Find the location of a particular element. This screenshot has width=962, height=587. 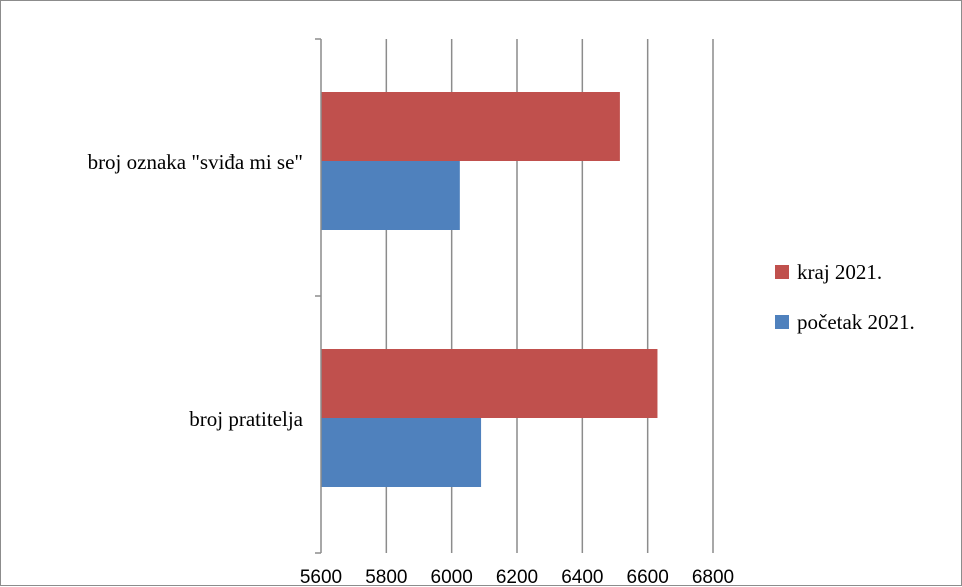

legend: kraj 2021. početak 2021. is located at coordinates (845, 297).